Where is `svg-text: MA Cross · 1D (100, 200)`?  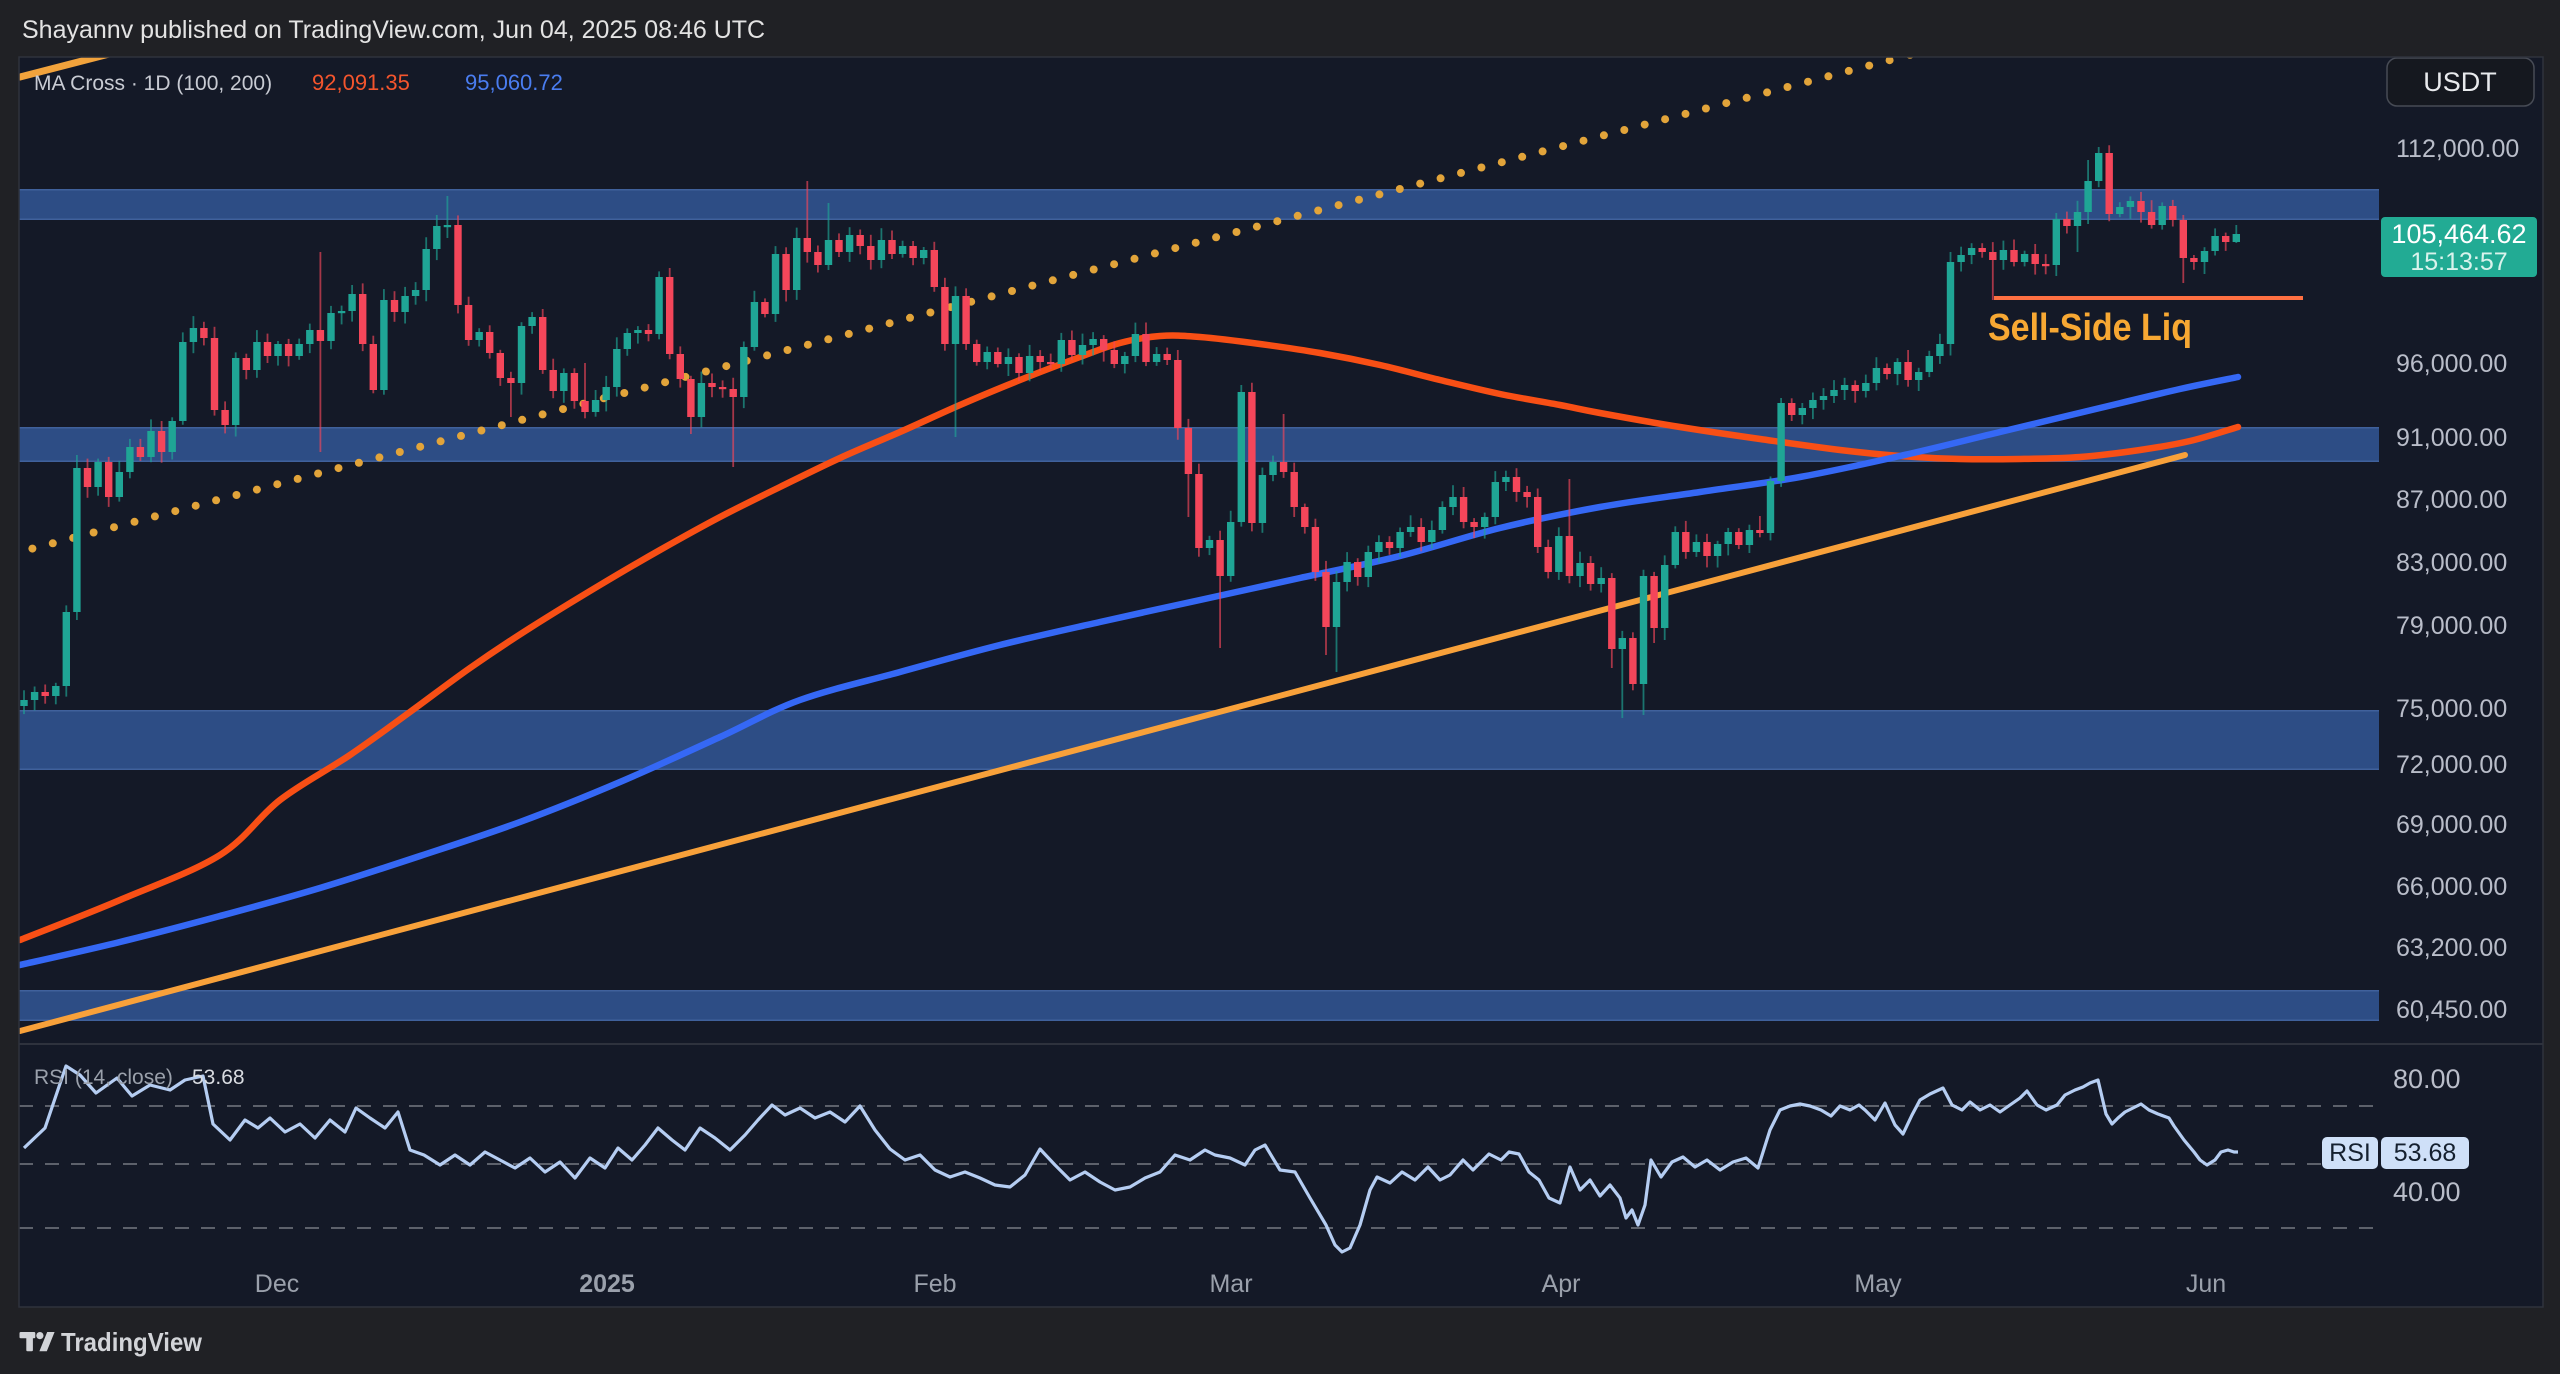
svg-text: MA Cross · 1D (100, 200) is located at coordinates (153, 83).